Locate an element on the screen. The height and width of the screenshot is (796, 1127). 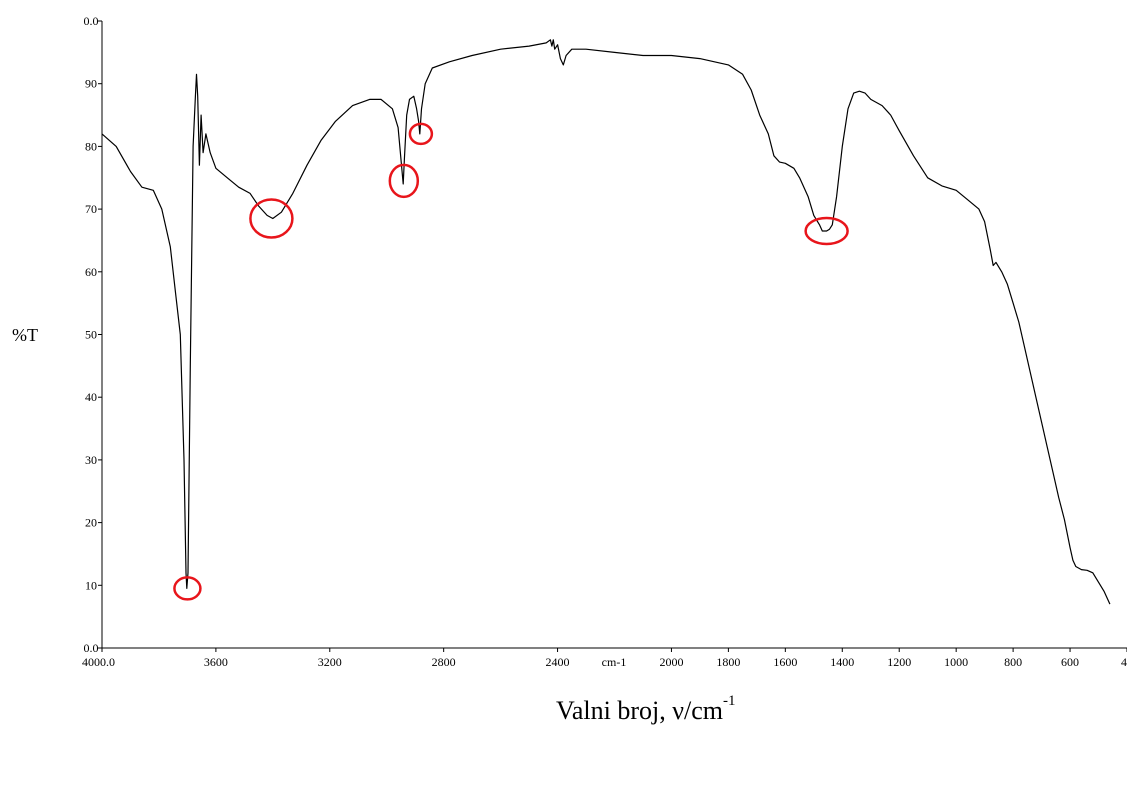
x-tick-label: 3600 is located at coordinates (216, 662).